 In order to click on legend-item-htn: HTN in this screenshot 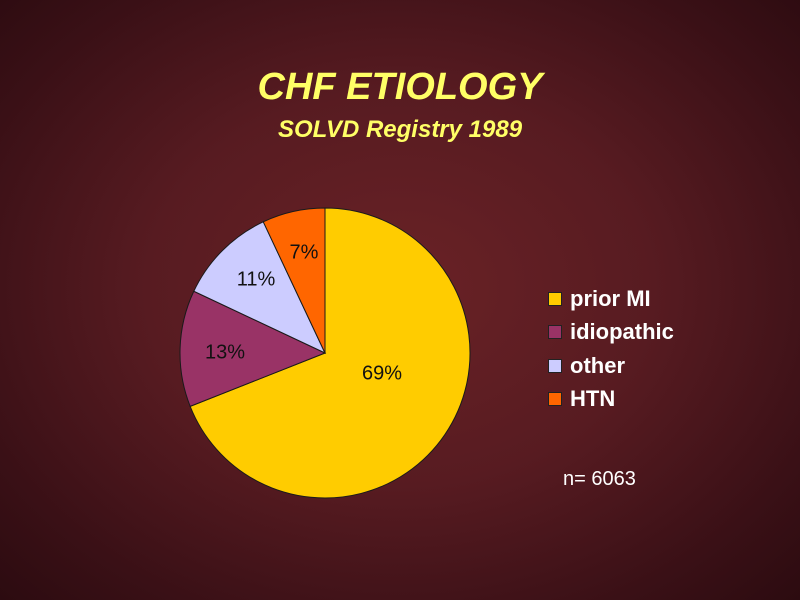, I will do `click(611, 400)`.